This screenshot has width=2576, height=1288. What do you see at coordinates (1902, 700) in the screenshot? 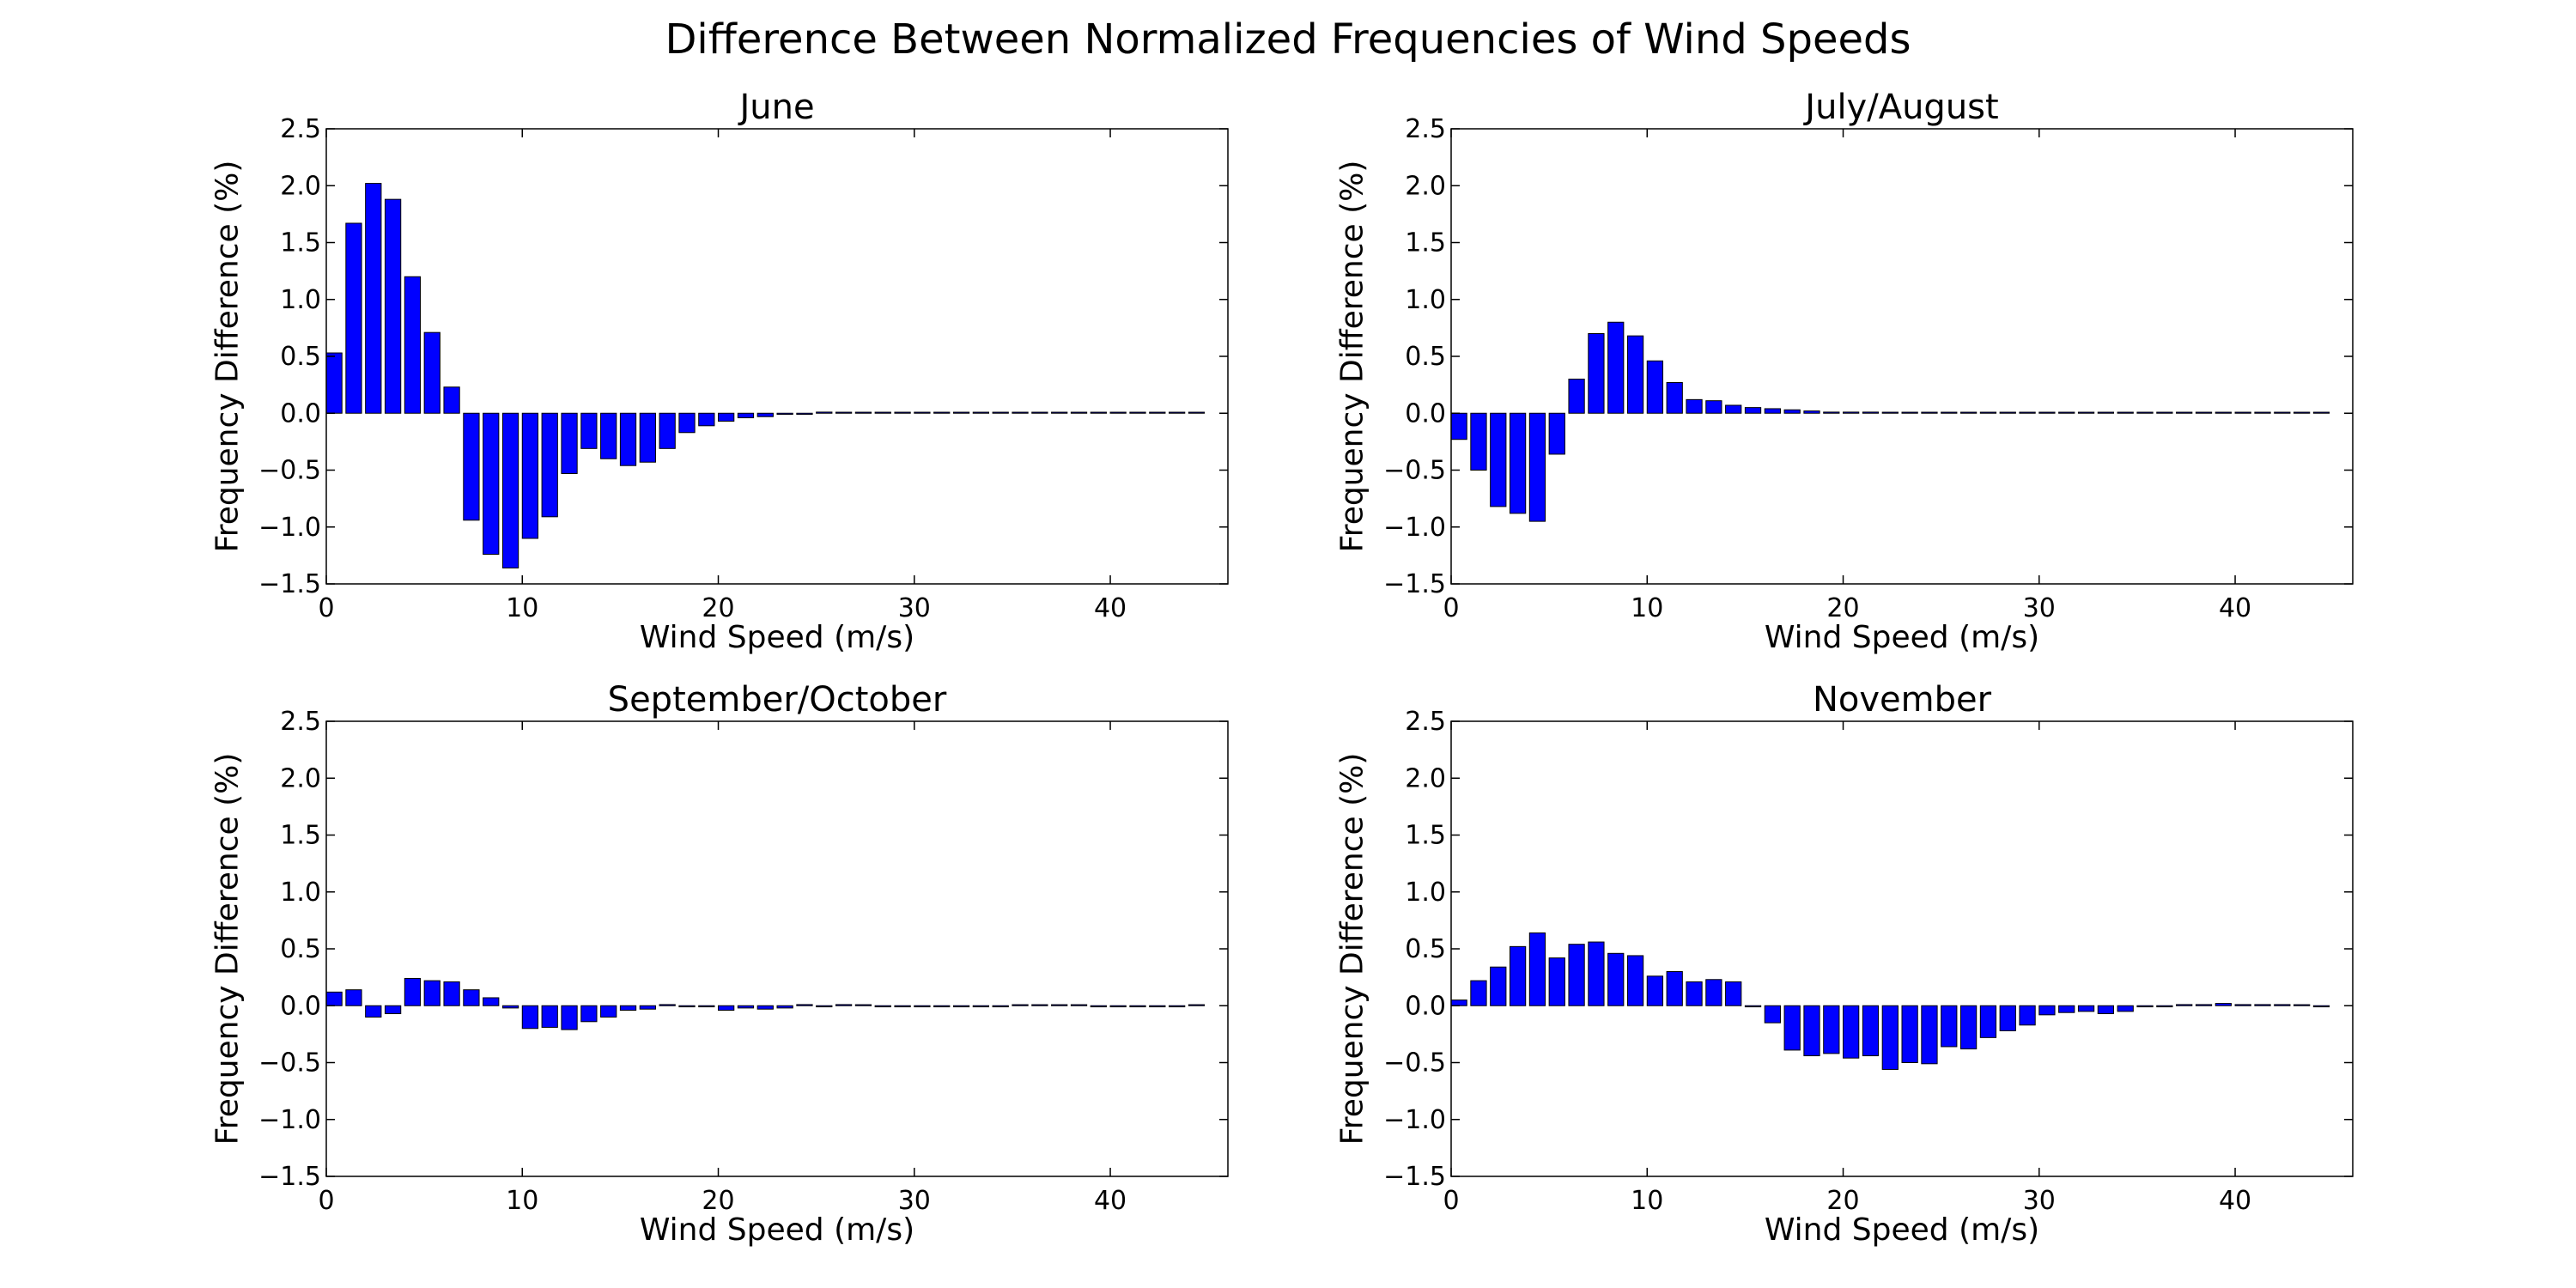
I see `chart-title: November` at bounding box center [1902, 700].